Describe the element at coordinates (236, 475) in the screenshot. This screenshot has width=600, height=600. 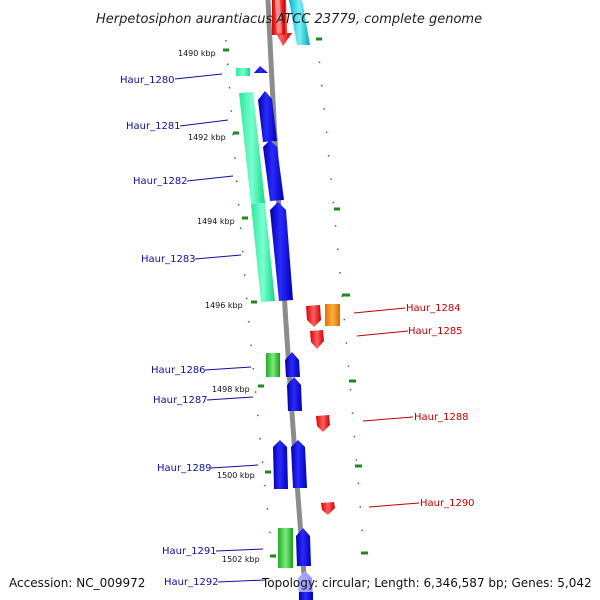
I see `kbp-label: 1500 kbp` at that location.